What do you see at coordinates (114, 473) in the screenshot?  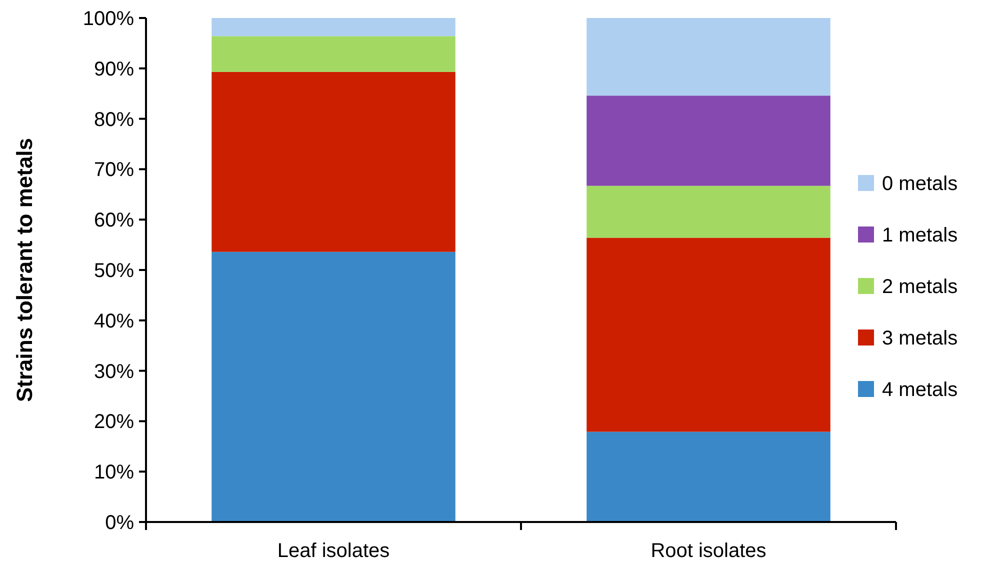 I see `y-tick-label: 10%` at bounding box center [114, 473].